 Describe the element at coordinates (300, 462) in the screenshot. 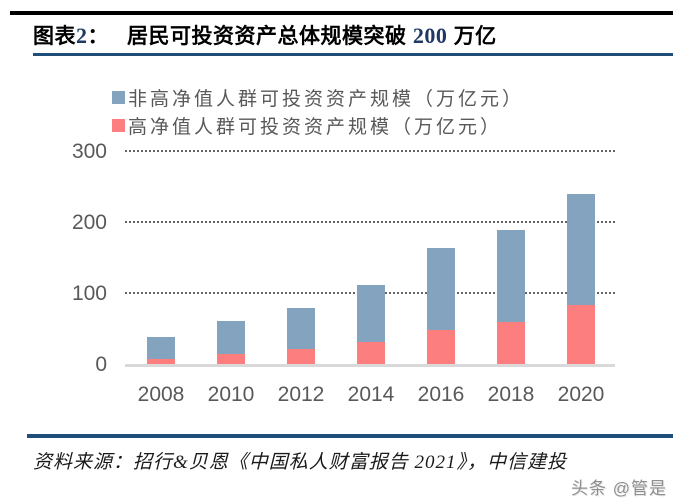

I see `source-citation: 资料来源：招行&贝恩《中国私人财富报告 2021》，中信建投` at that location.